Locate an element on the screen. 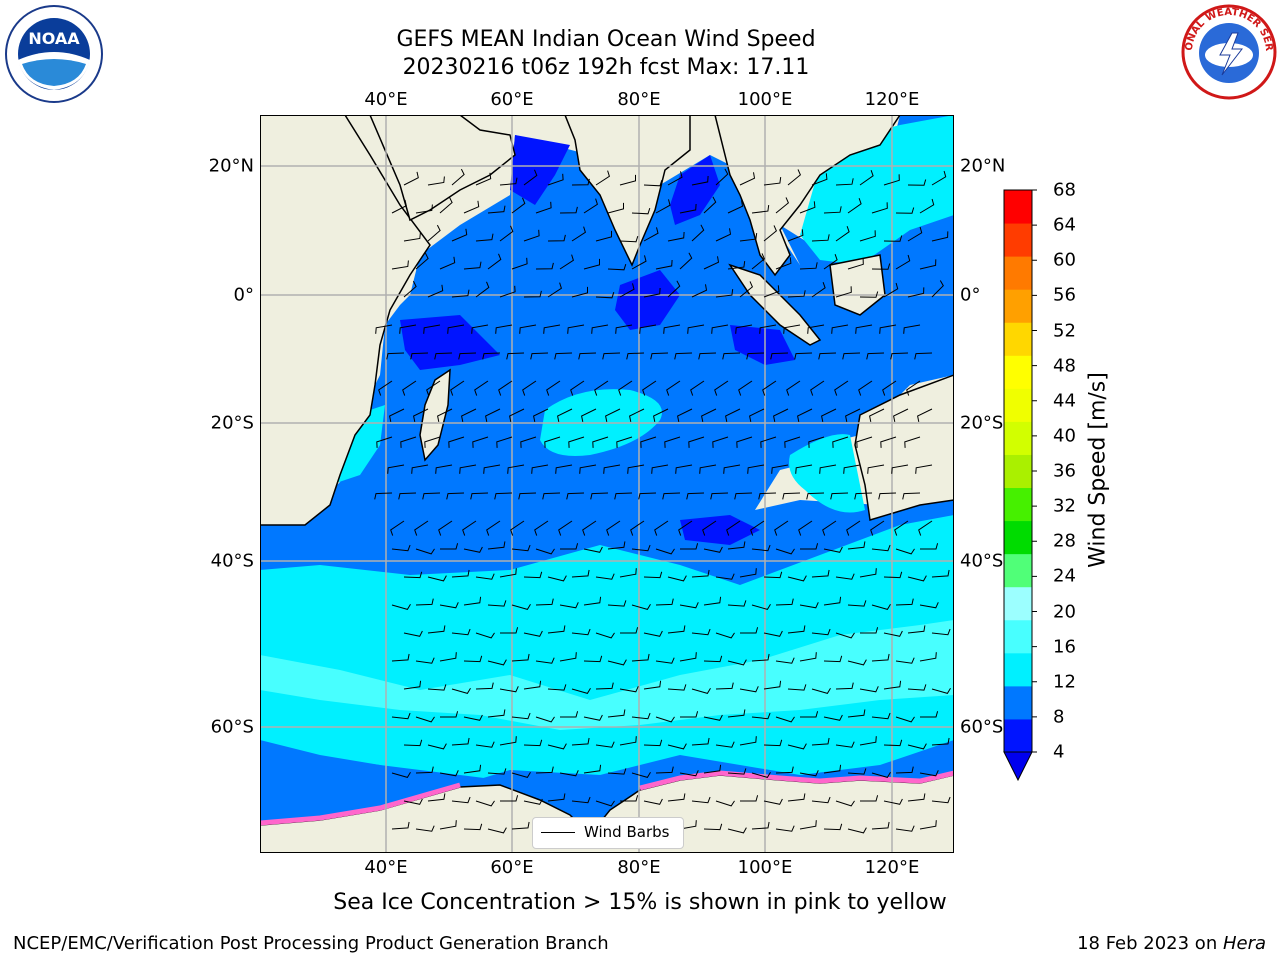  colorbar-tick-label: 12 is located at coordinates (1064, 682).